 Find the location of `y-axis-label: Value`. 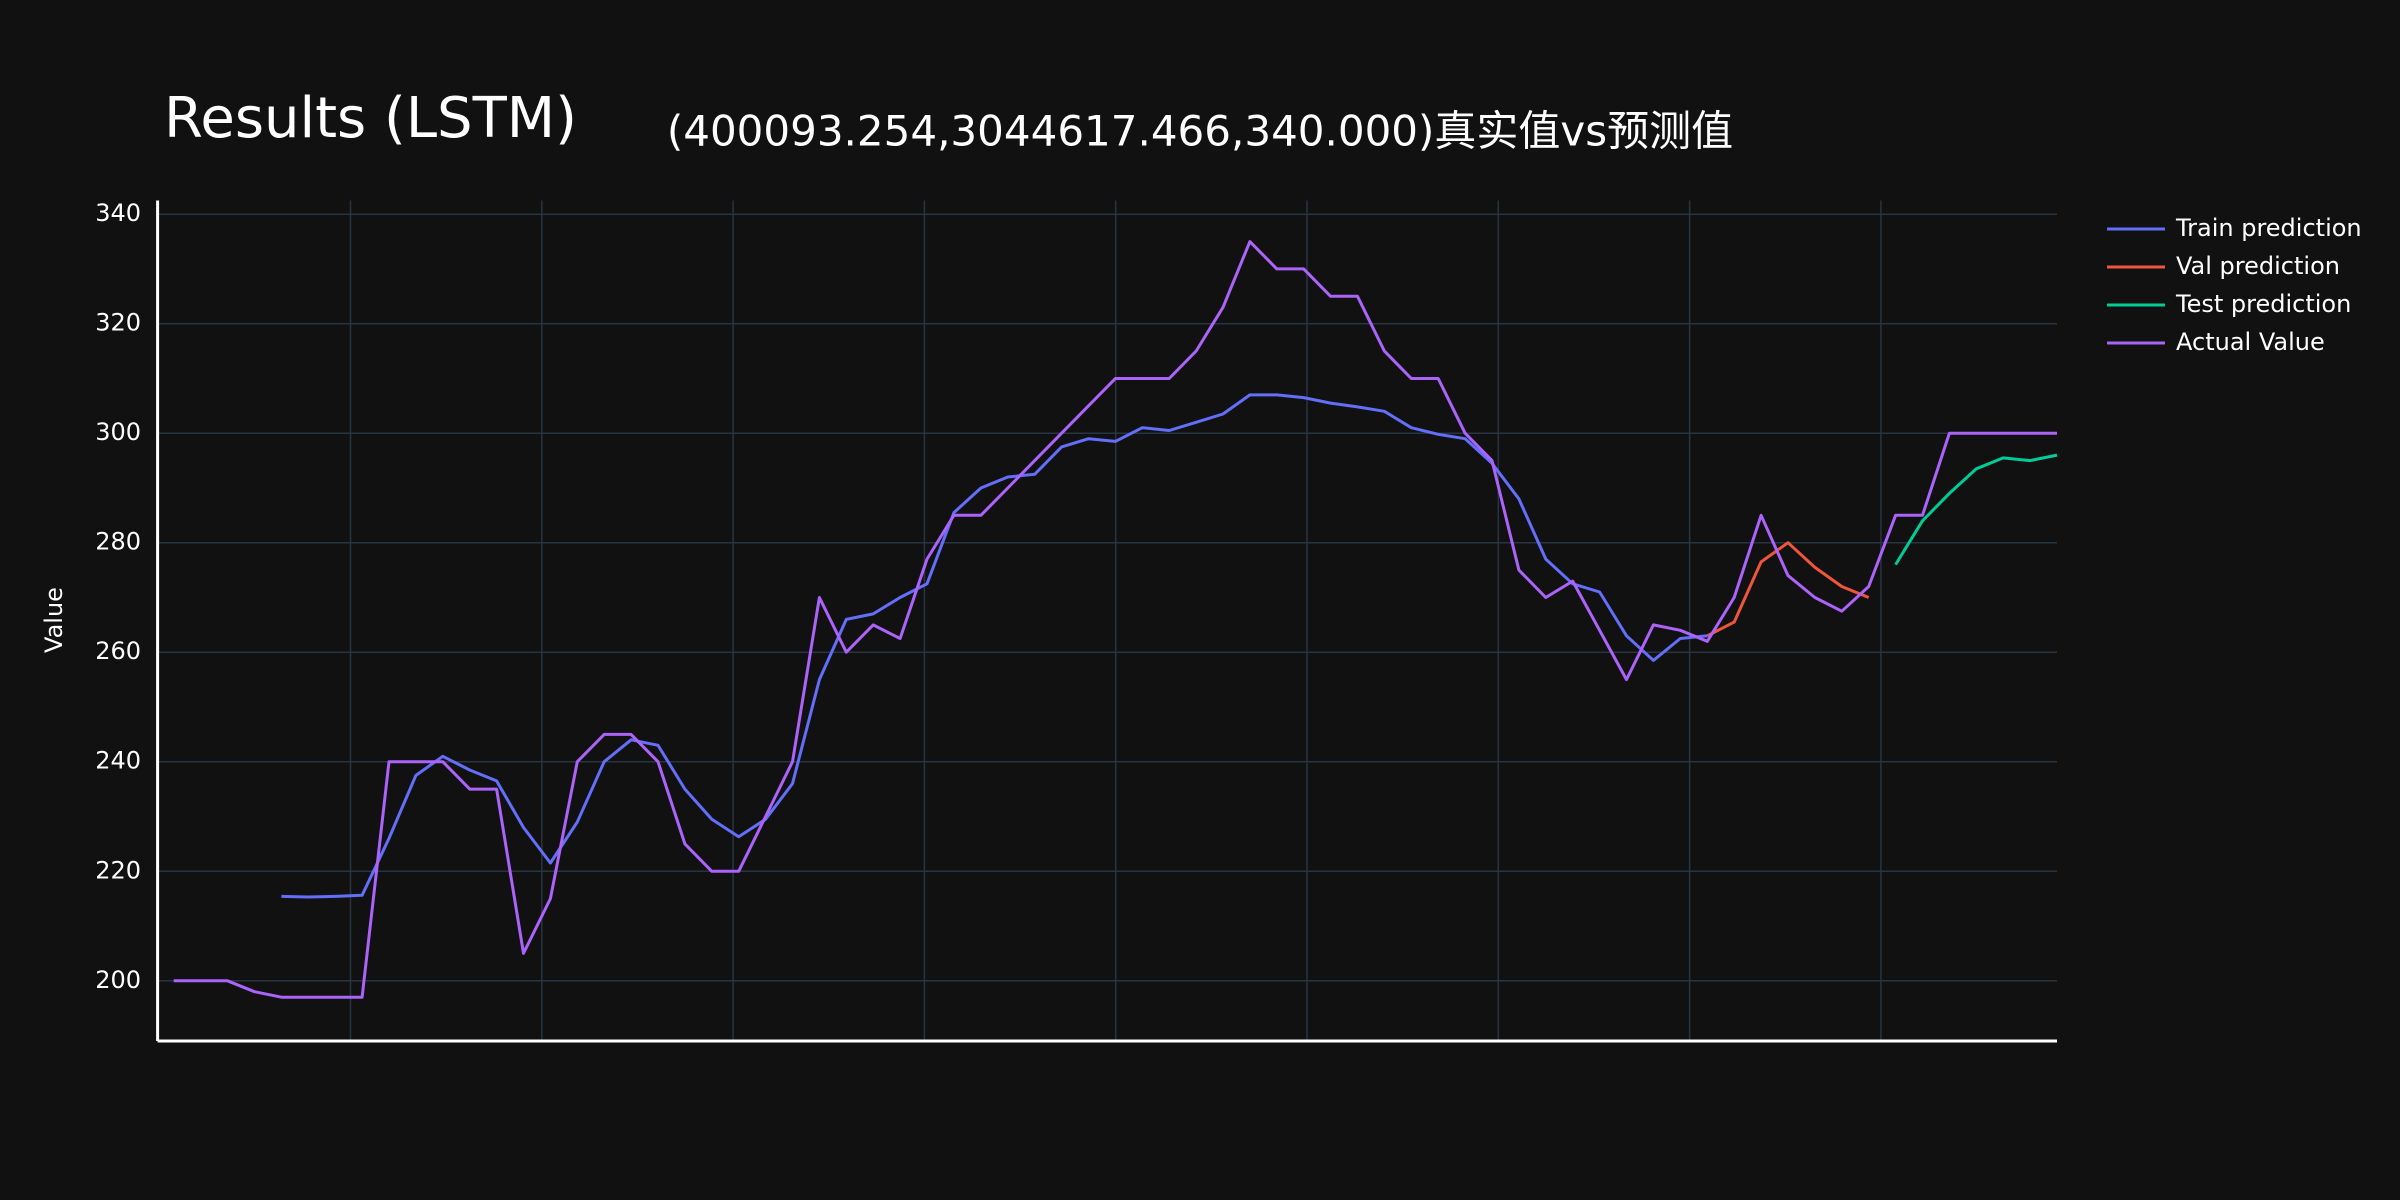

y-axis-label: Value is located at coordinates (54, 620).